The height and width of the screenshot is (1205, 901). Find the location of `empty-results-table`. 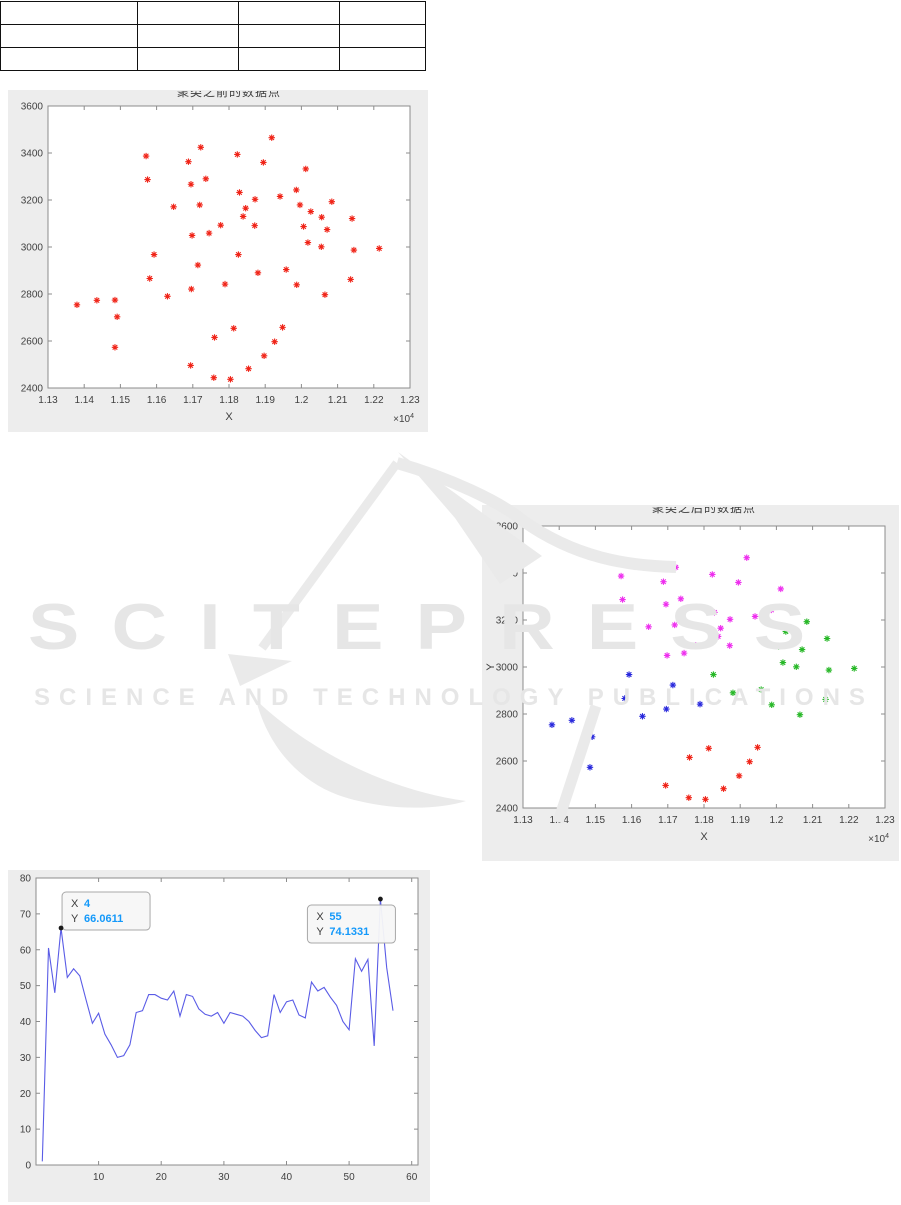

empty-results-table is located at coordinates (213, 36).